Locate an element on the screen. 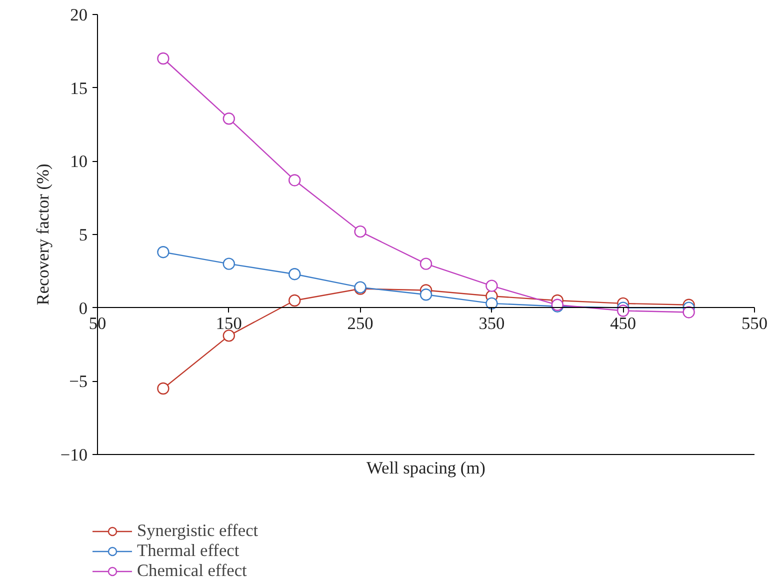 This screenshot has width=769, height=585. y-tick-label: 0 is located at coordinates (83, 308).